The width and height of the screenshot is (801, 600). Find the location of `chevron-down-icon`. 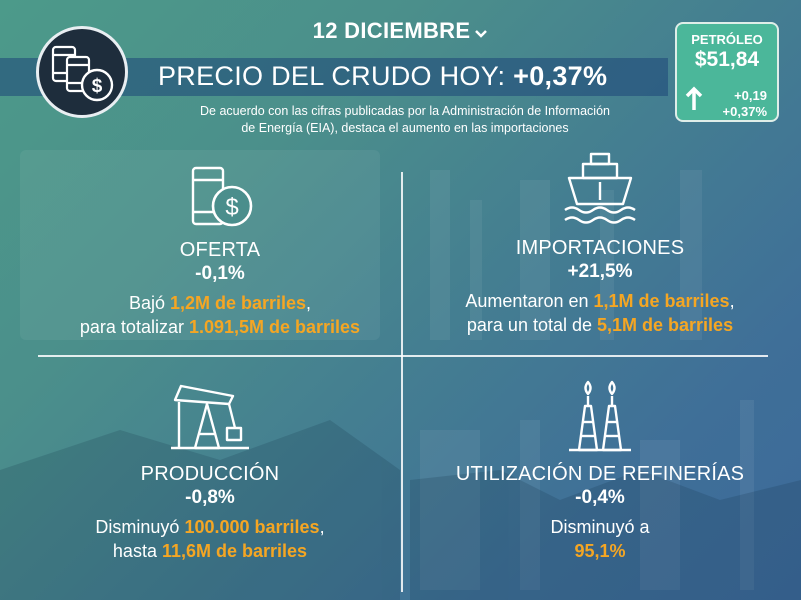

chevron-down-icon is located at coordinates (481, 32).